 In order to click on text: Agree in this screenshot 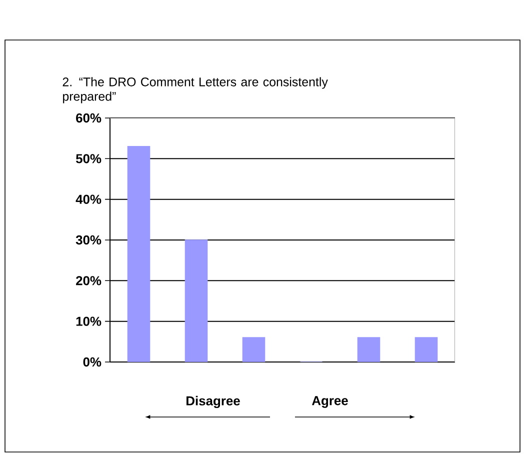, I will do `click(330, 402)`.